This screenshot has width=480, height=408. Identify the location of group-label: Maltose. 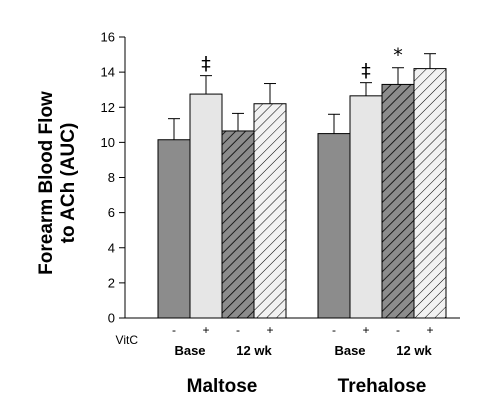
(222, 386).